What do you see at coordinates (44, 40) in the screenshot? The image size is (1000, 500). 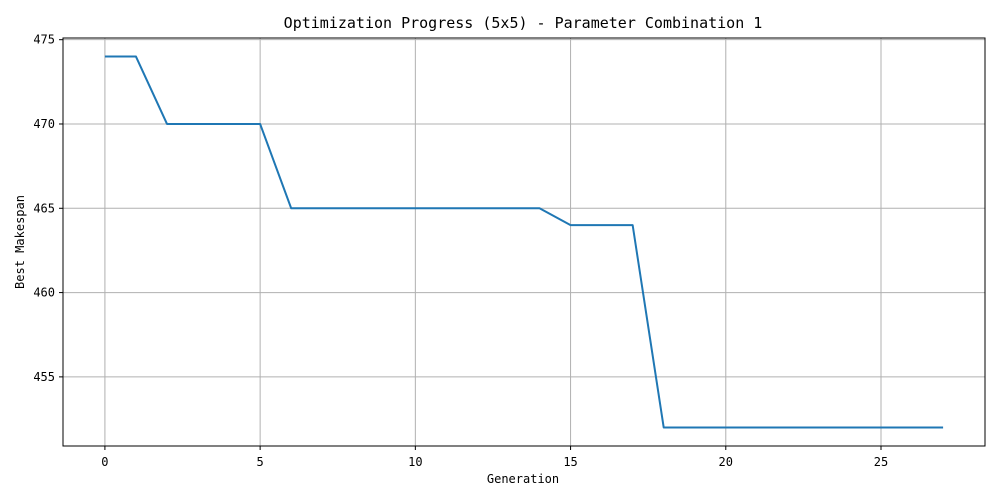 I see `y-tick-label: 475` at bounding box center [44, 40].